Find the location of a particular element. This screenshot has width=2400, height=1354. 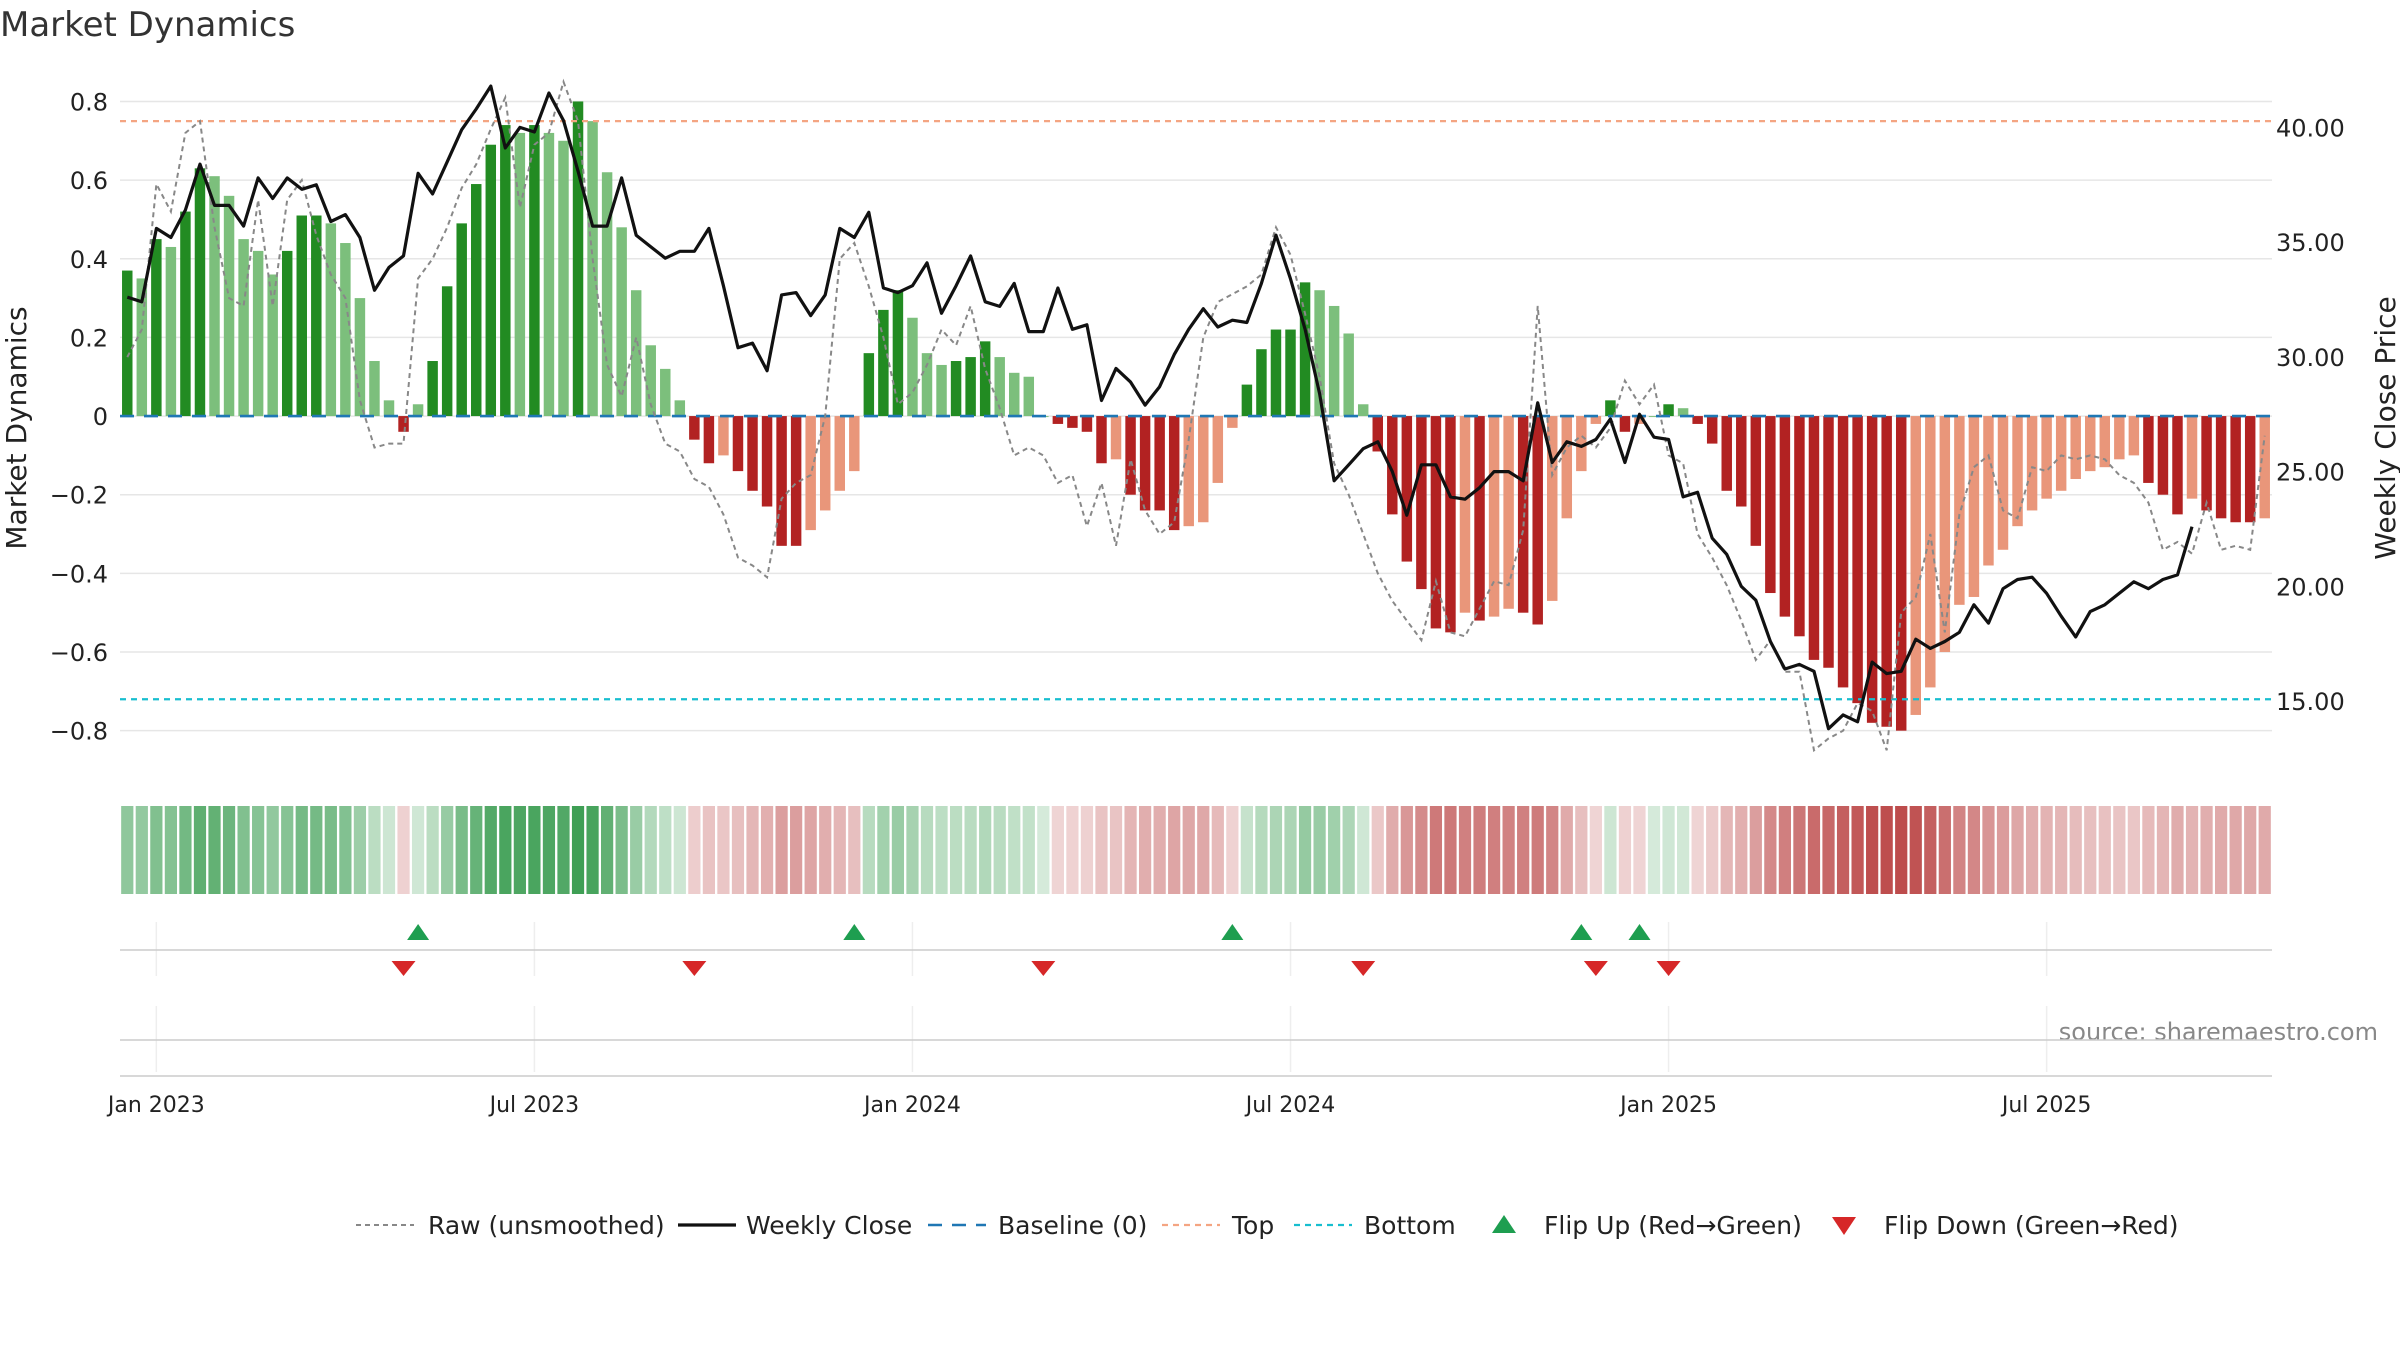

x-tick-label: Jan 2024 is located at coordinates (911, 1105).